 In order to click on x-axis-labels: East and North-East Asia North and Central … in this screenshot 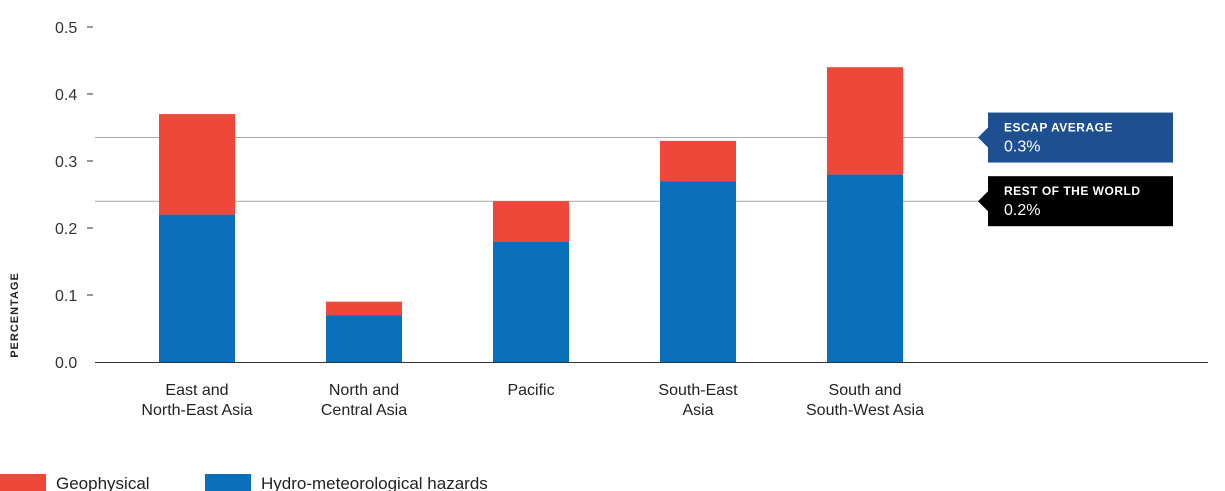, I will do `click(532, 400)`.